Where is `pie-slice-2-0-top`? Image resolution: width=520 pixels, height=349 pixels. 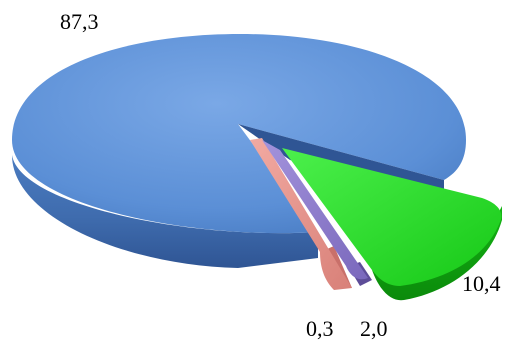
pie-slice-2-0-top is located at coordinates (315, 210).